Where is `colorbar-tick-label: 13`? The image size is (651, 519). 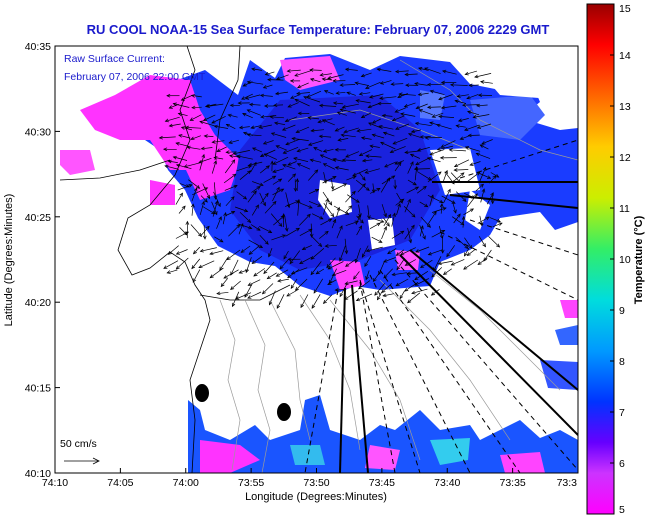 colorbar-tick-label: 13 is located at coordinates (625, 107).